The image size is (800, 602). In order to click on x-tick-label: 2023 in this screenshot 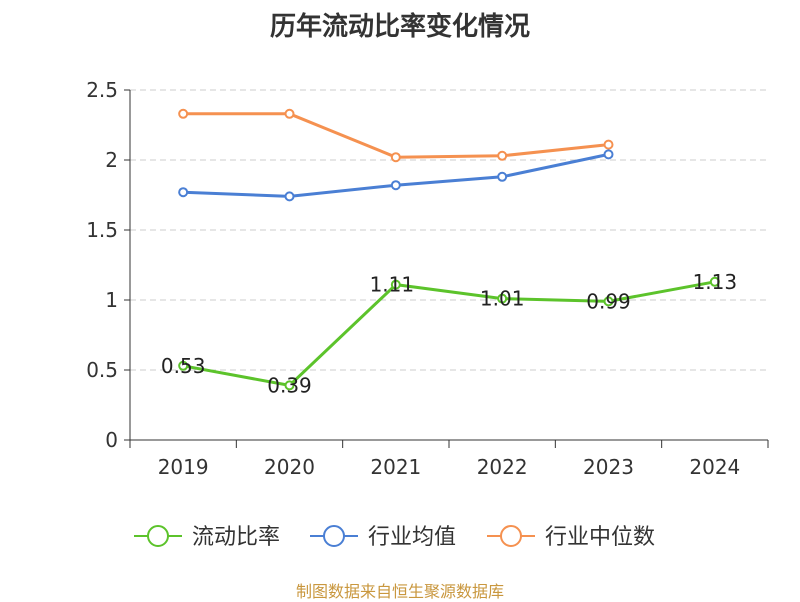, I will do `click(608, 467)`.